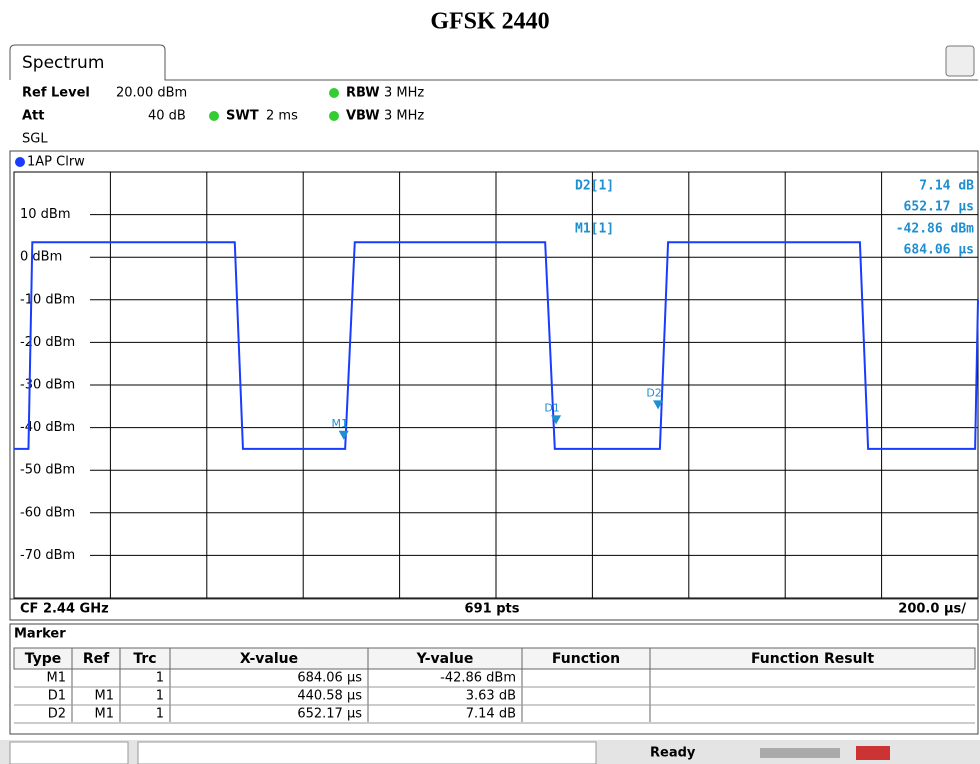  Describe the element at coordinates (935, 229) in the screenshot. I see `readout-value: -42.86 dBm` at that location.